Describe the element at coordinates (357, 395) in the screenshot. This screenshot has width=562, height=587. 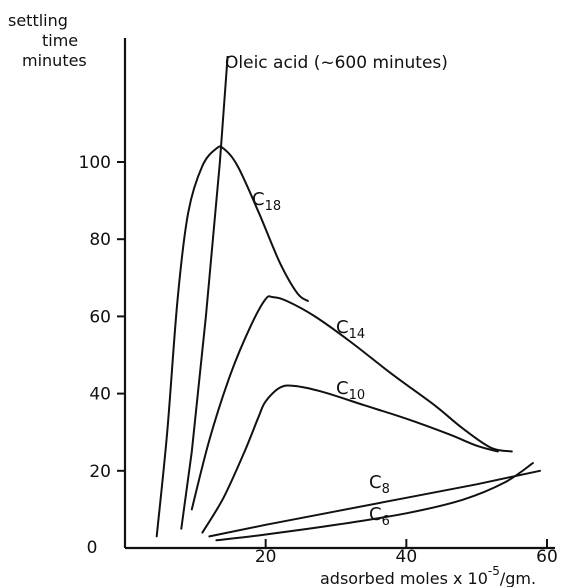
I see `series-label-c10-sub: 10` at that location.